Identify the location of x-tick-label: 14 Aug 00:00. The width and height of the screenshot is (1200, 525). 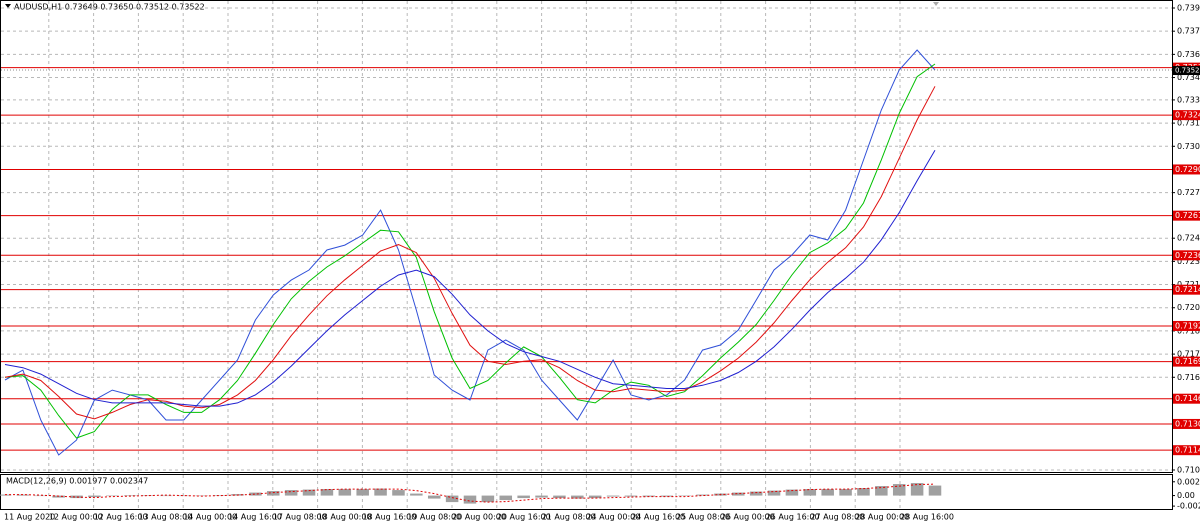
(210, 517).